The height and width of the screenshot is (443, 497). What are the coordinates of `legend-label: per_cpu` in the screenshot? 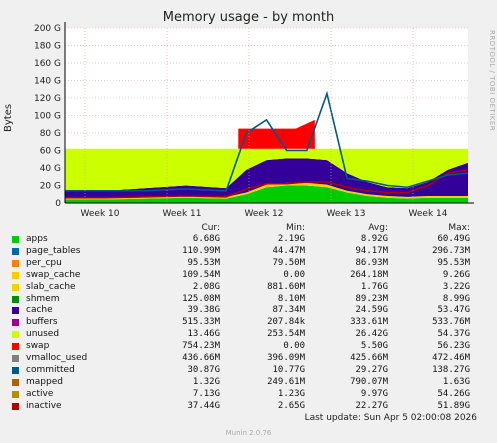 It's located at (44, 262).